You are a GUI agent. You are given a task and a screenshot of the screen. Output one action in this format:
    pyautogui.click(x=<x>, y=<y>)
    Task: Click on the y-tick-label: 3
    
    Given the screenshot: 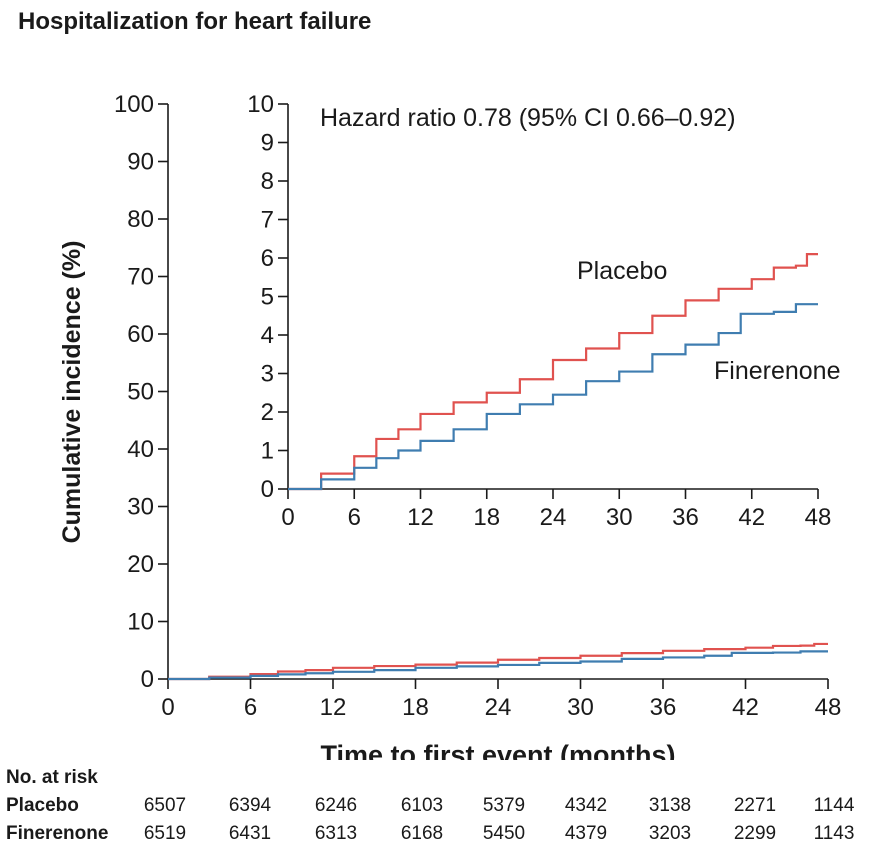 What is the action you would take?
    pyautogui.click(x=267, y=374)
    